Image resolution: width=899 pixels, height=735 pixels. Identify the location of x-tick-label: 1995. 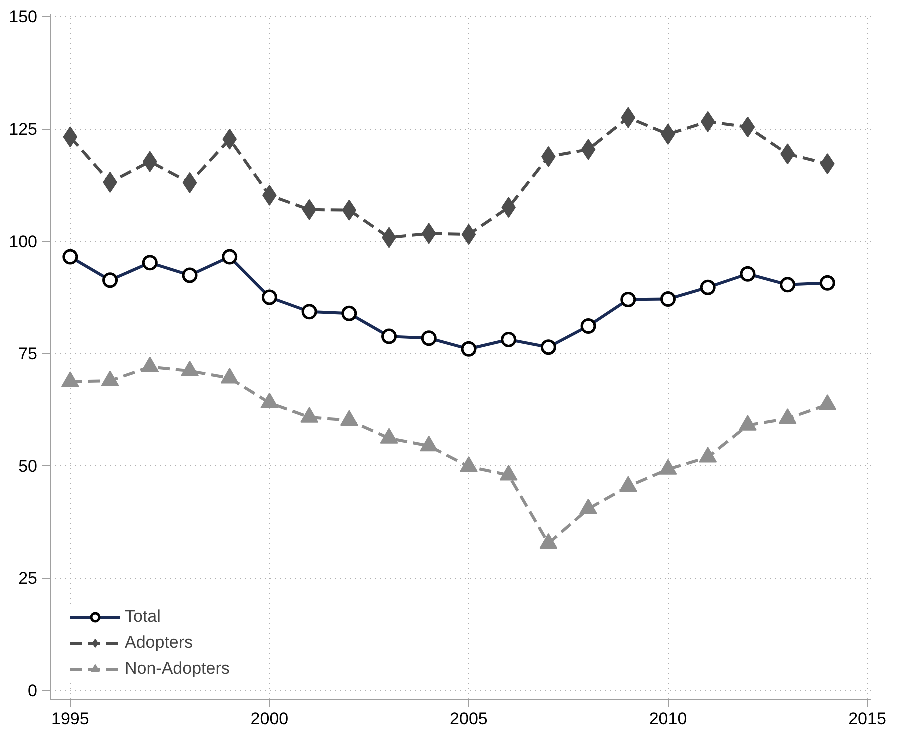
(71, 719).